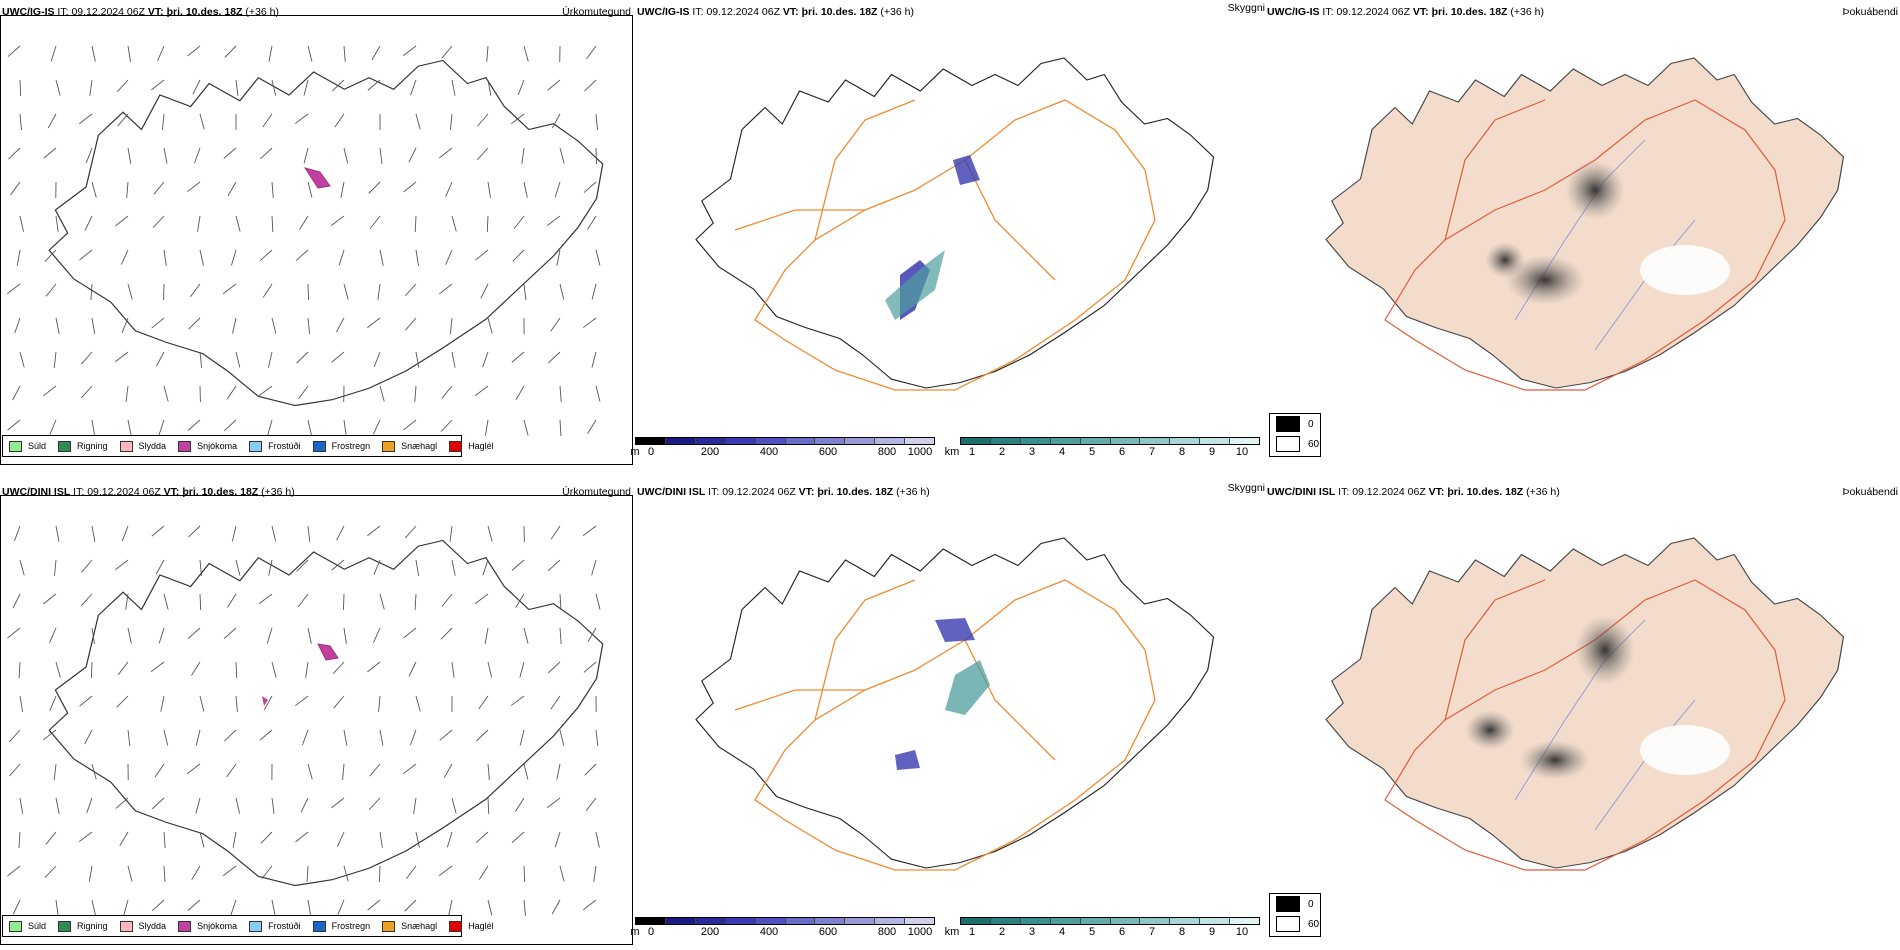 This screenshot has height=950, width=1900. Describe the element at coordinates (920, 452) in the screenshot. I see `tick-label: 1000` at that location.